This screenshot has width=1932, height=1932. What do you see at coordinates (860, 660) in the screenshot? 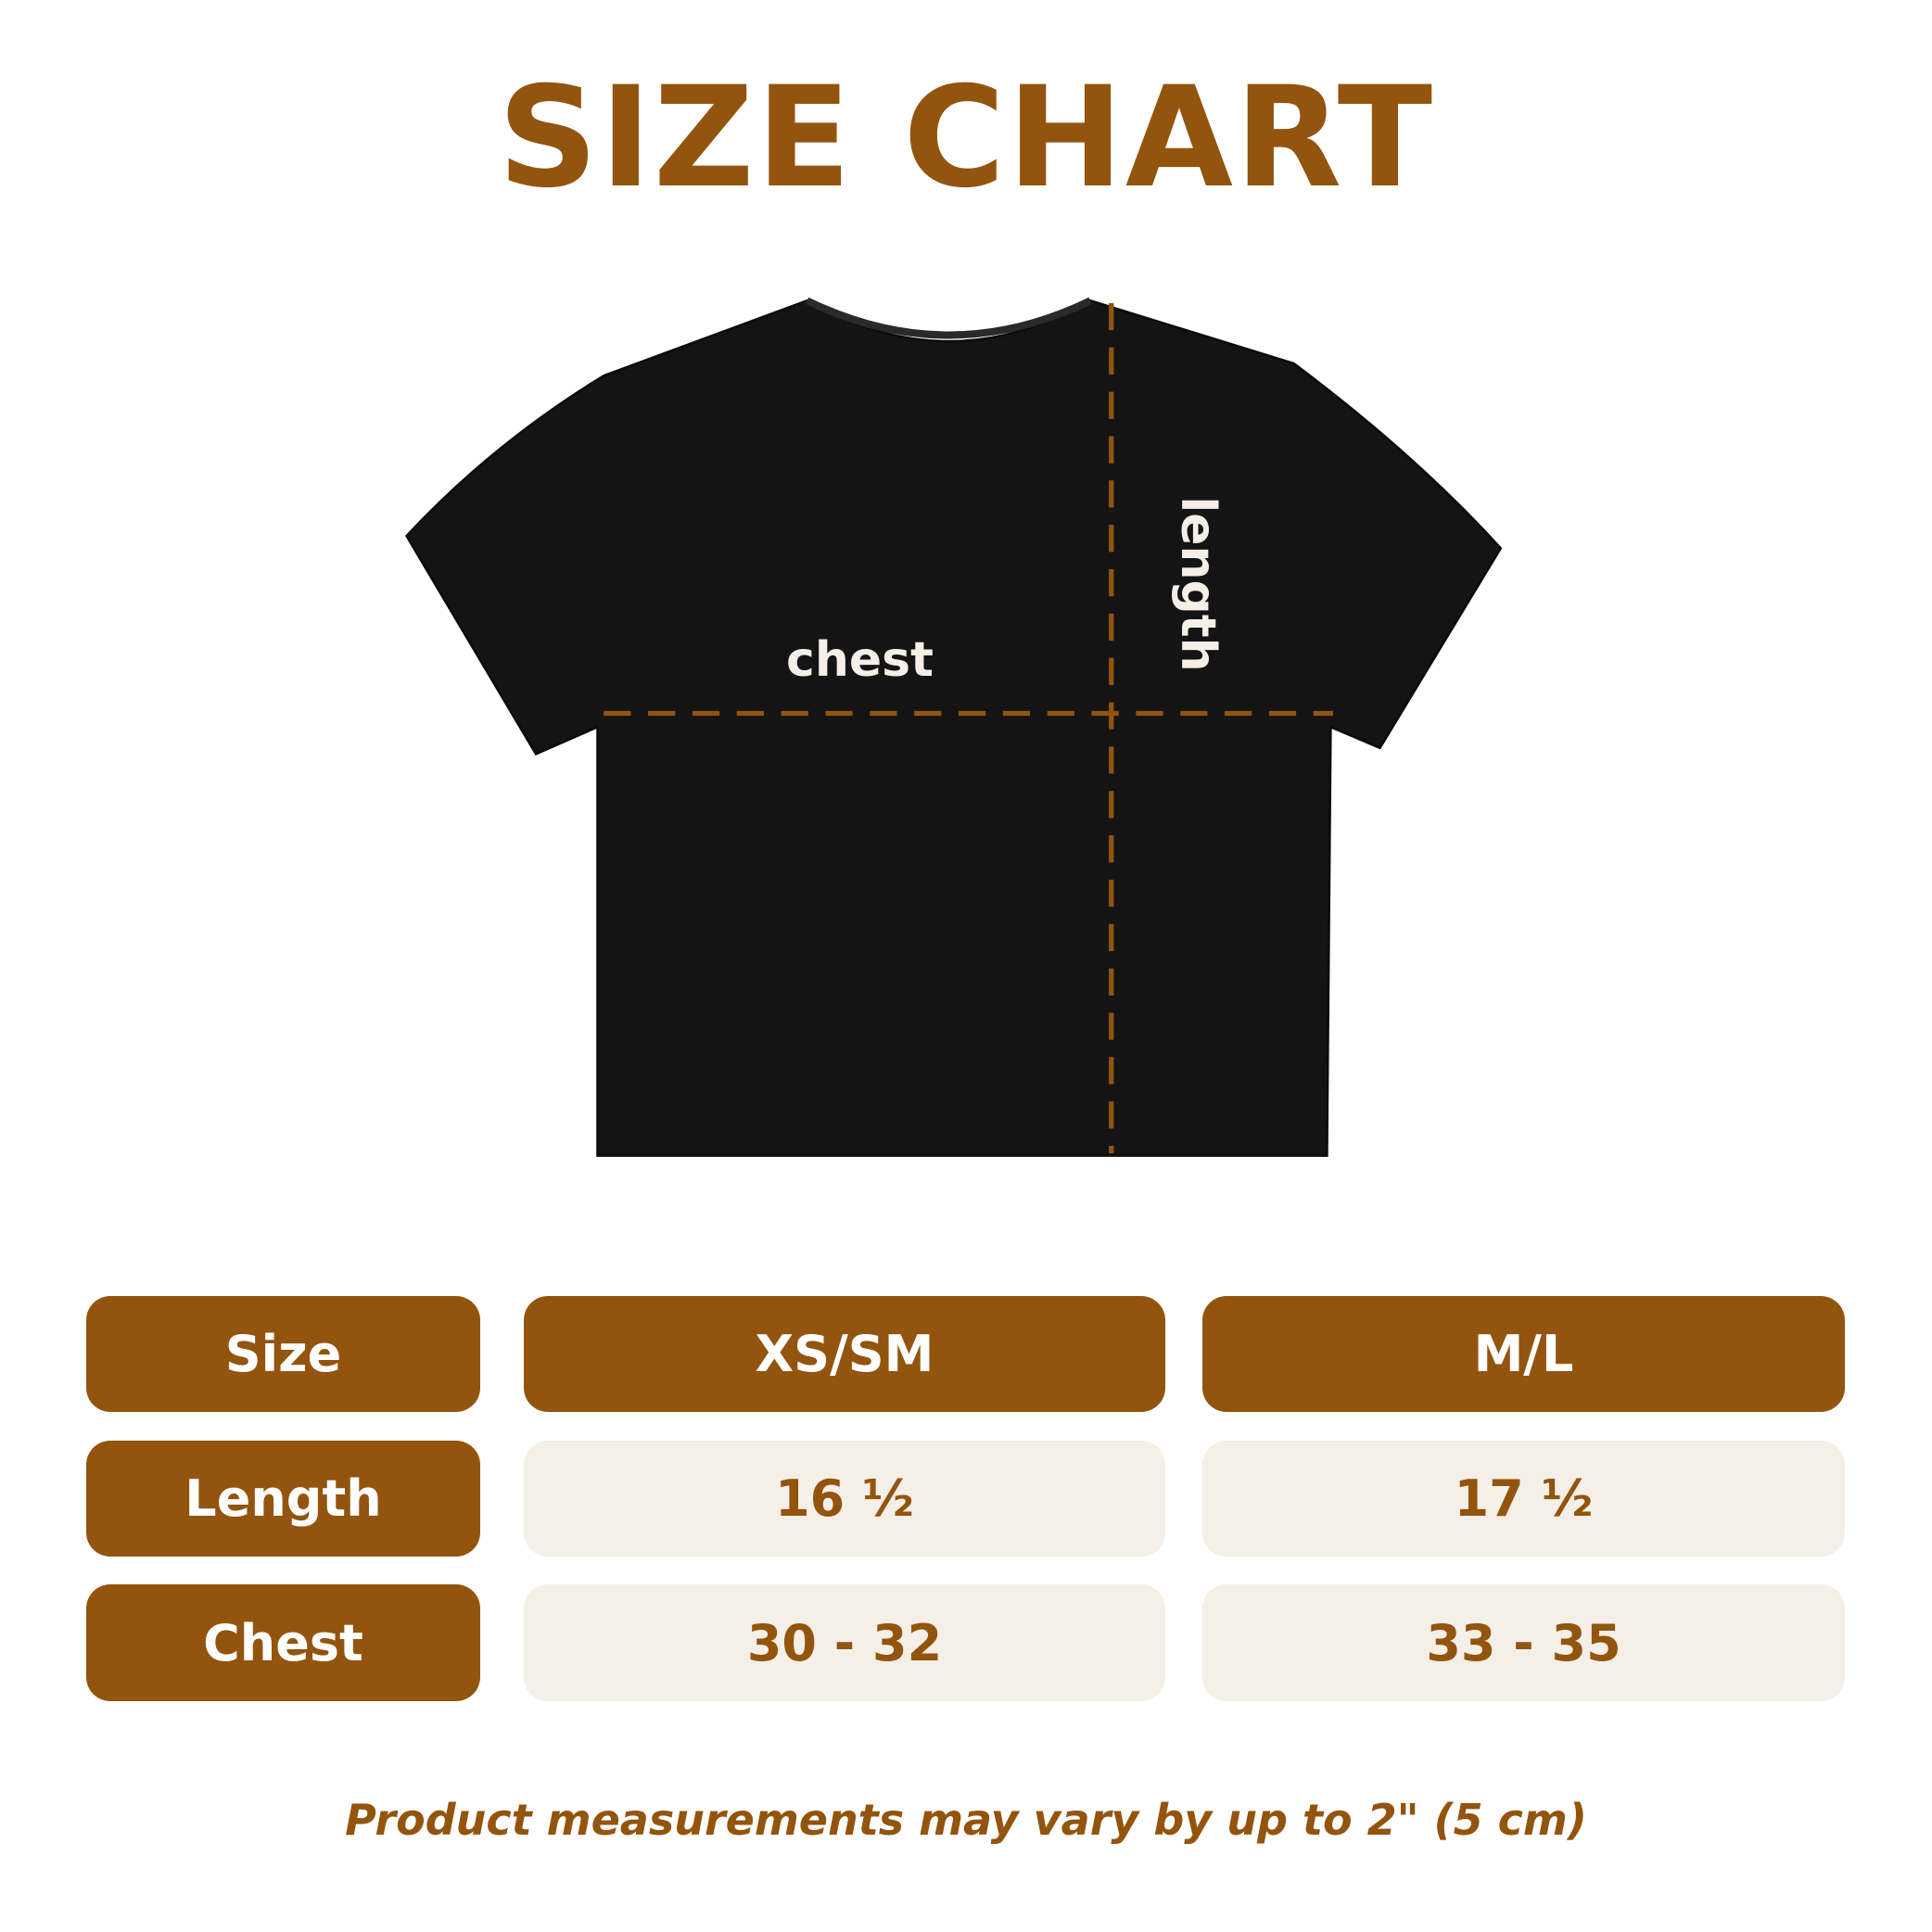
I see `chest-label: chest` at bounding box center [860, 660].